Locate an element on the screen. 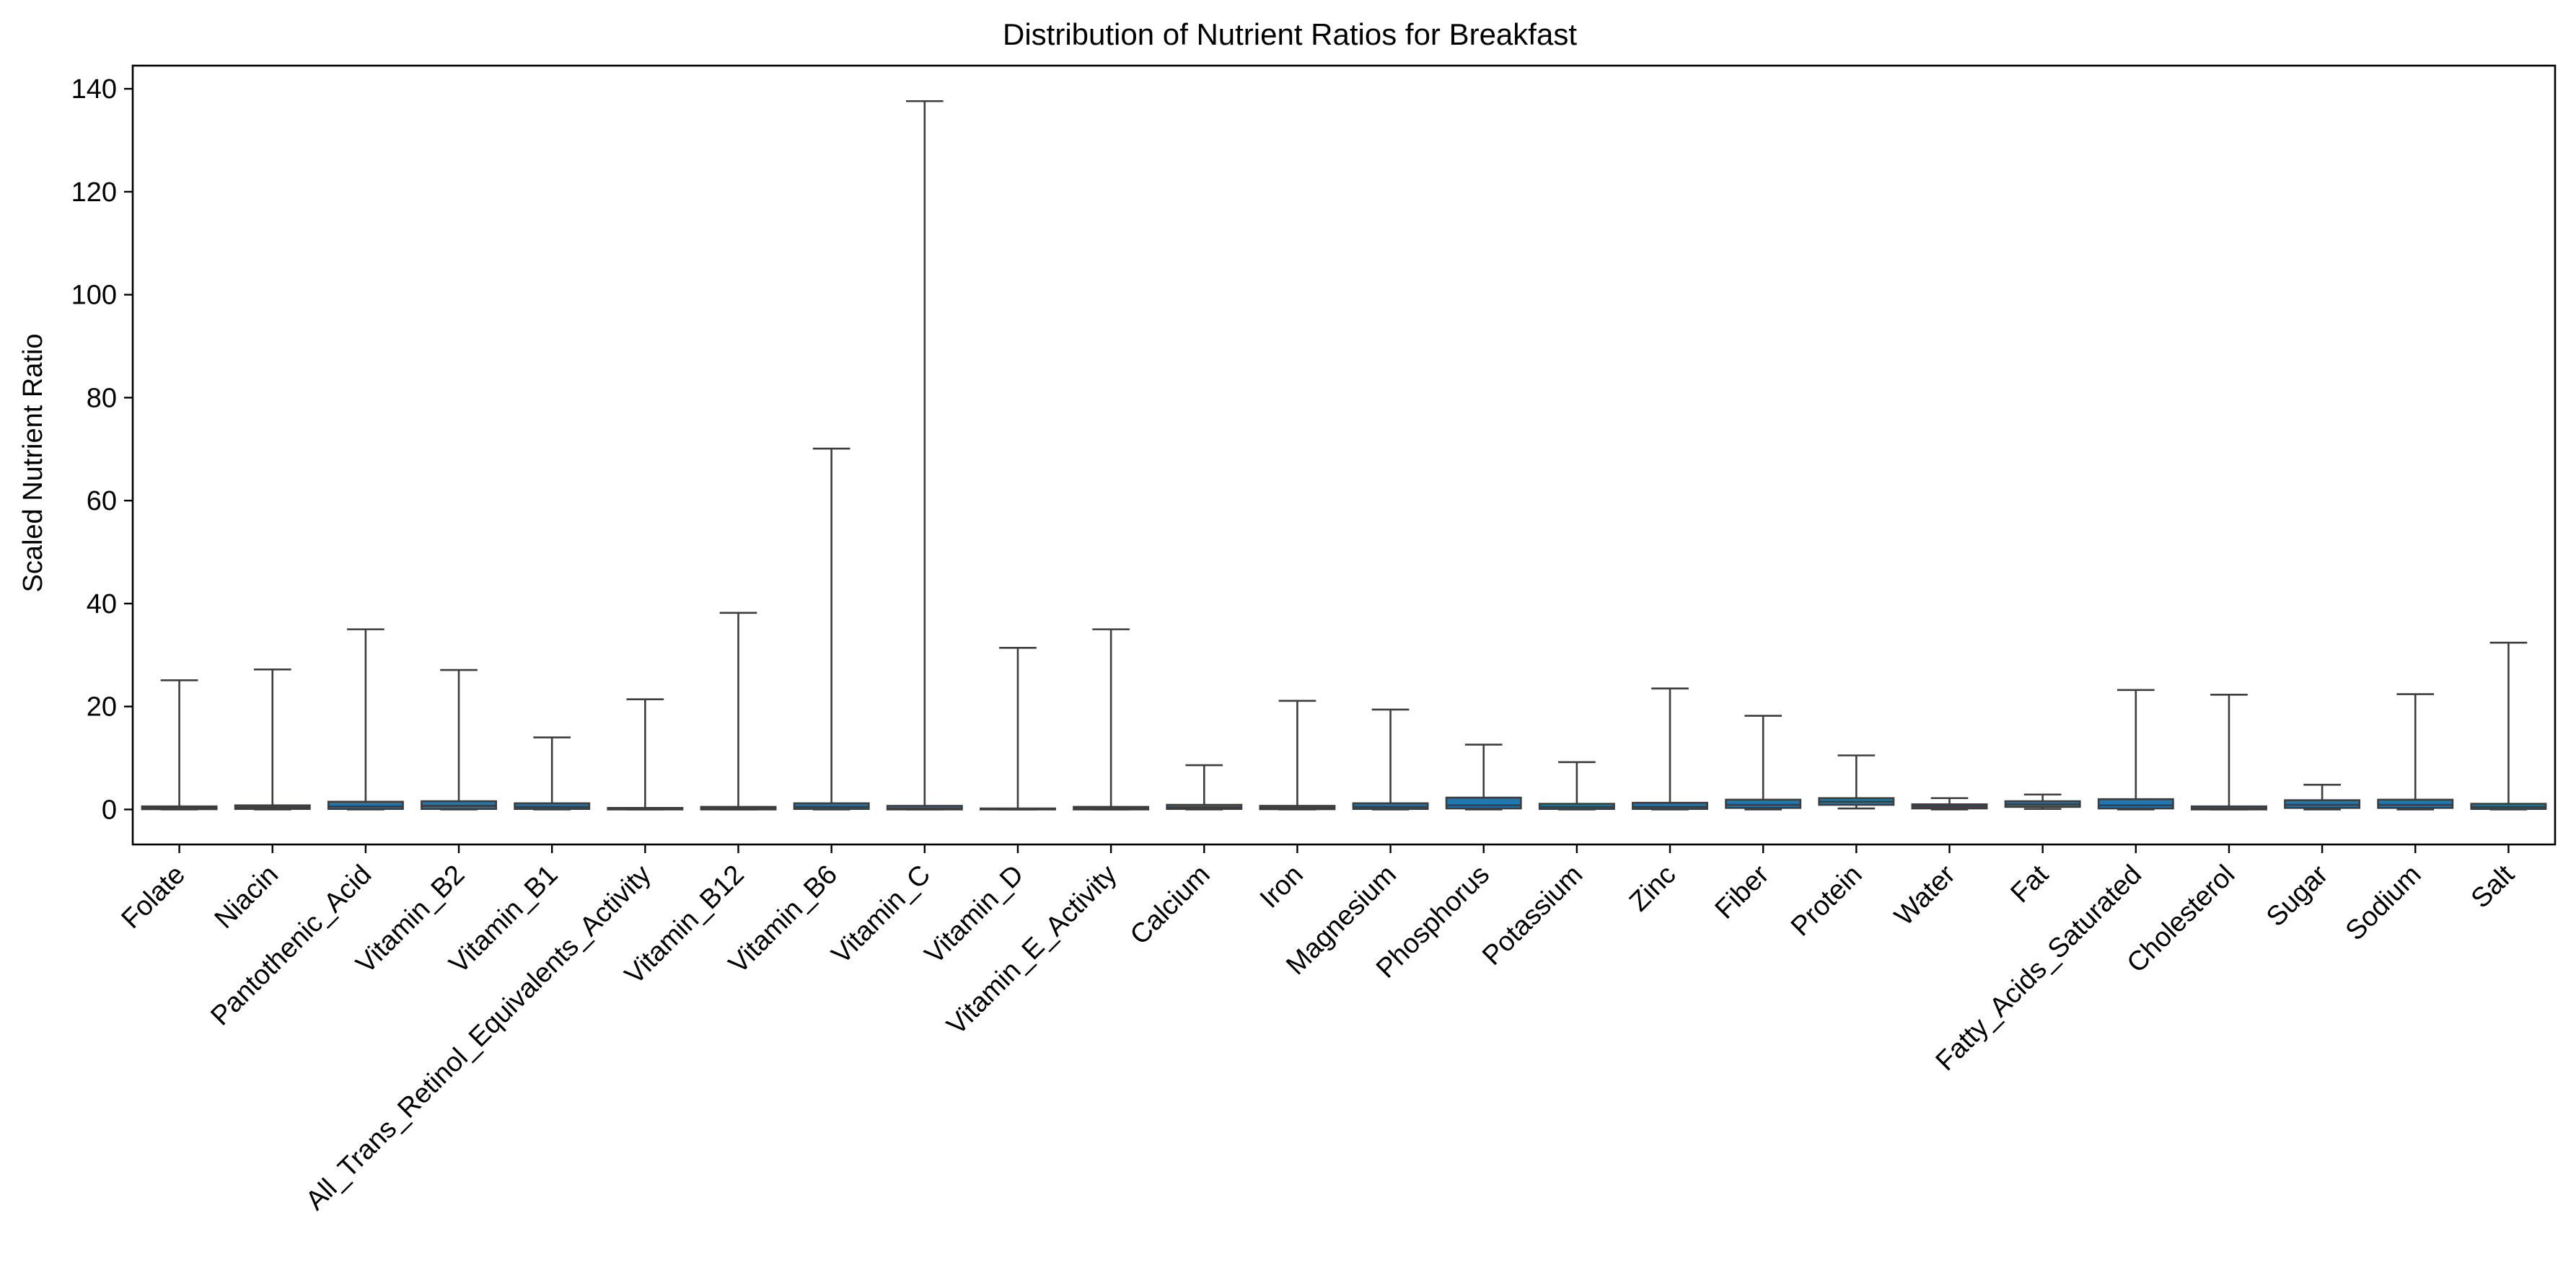 Image resolution: width=2576 pixels, height=1275 pixels. x-tick-label: Sodium is located at coordinates (2383, 904).